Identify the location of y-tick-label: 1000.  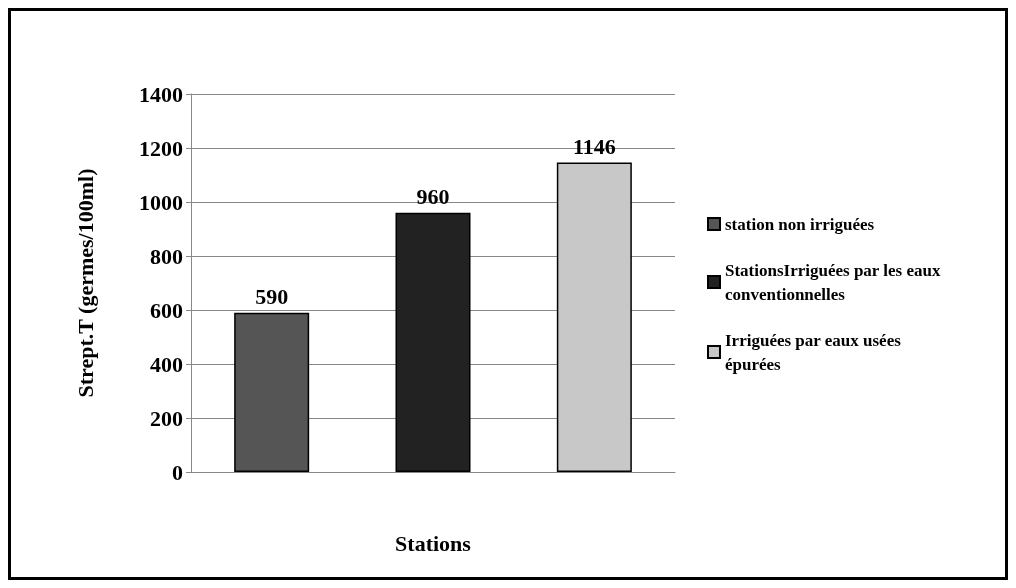
(161, 202).